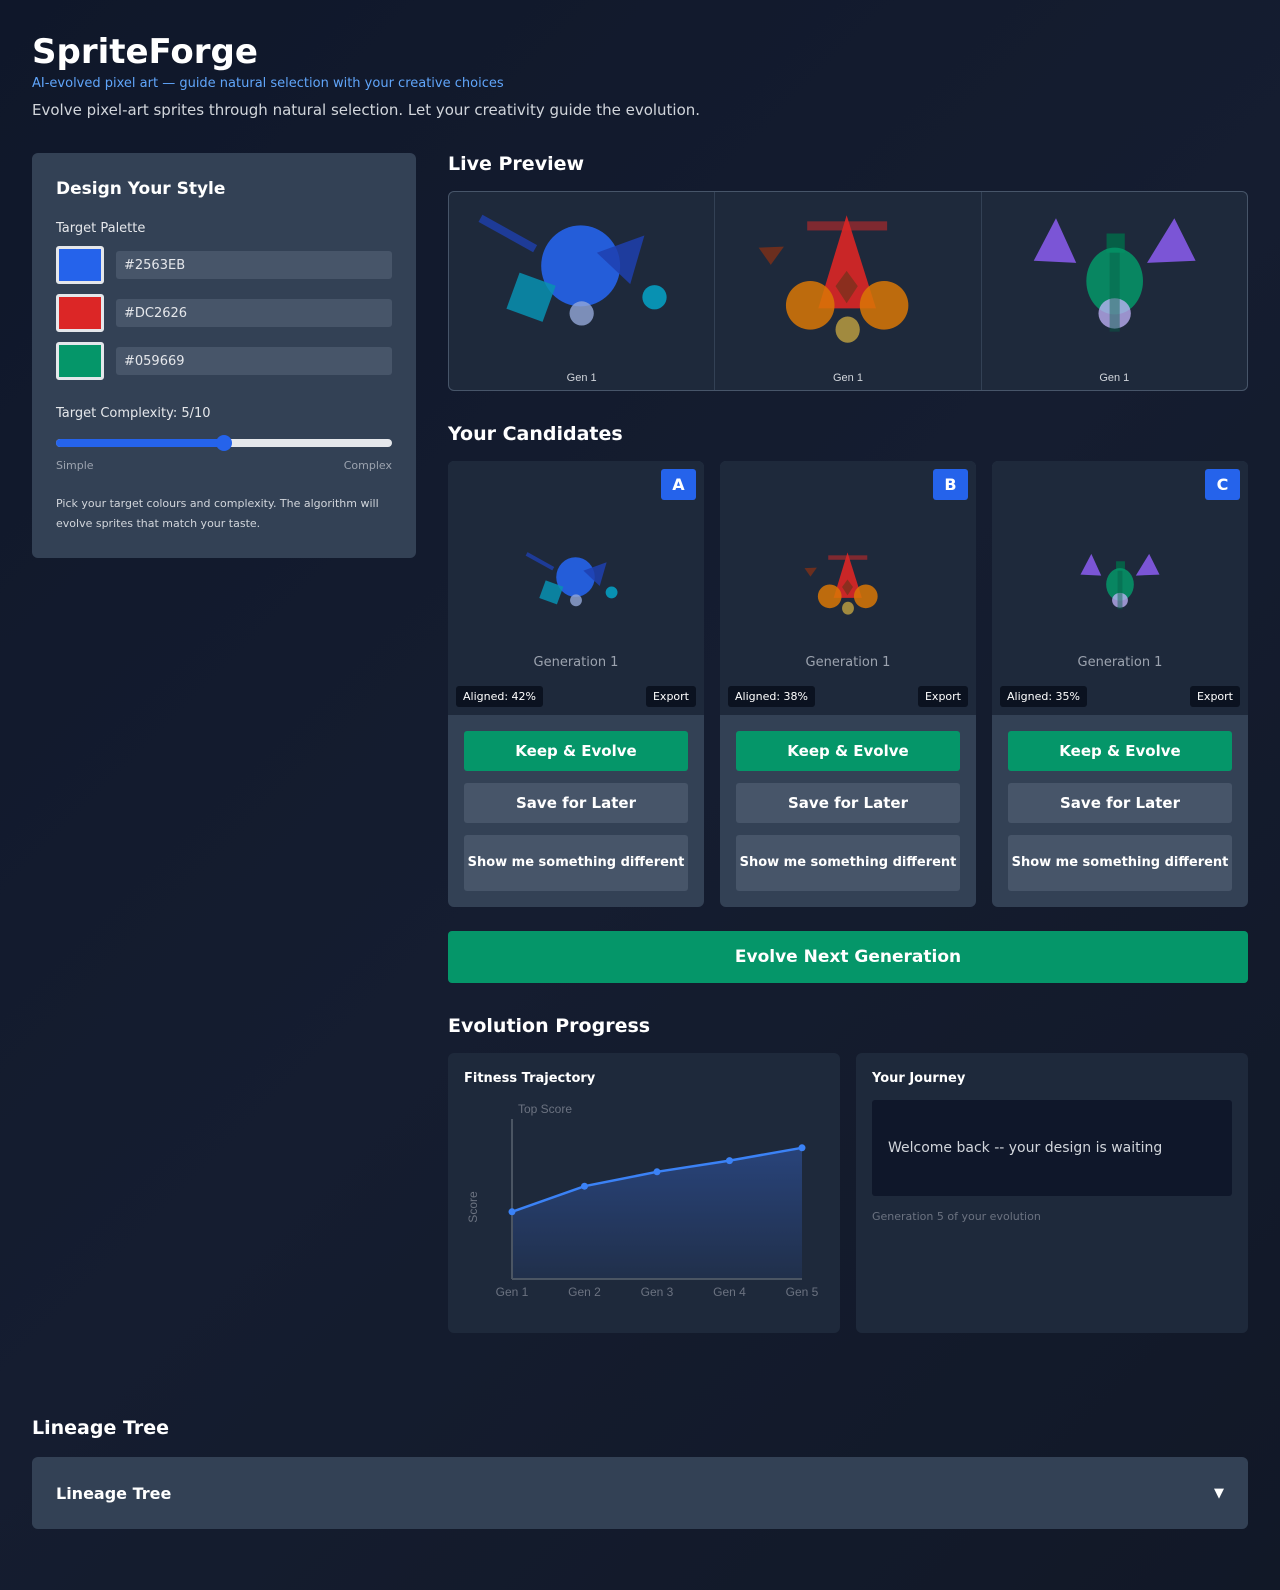  Describe the element at coordinates (950, 484) in the screenshot. I see `candidate-badge: B` at that location.